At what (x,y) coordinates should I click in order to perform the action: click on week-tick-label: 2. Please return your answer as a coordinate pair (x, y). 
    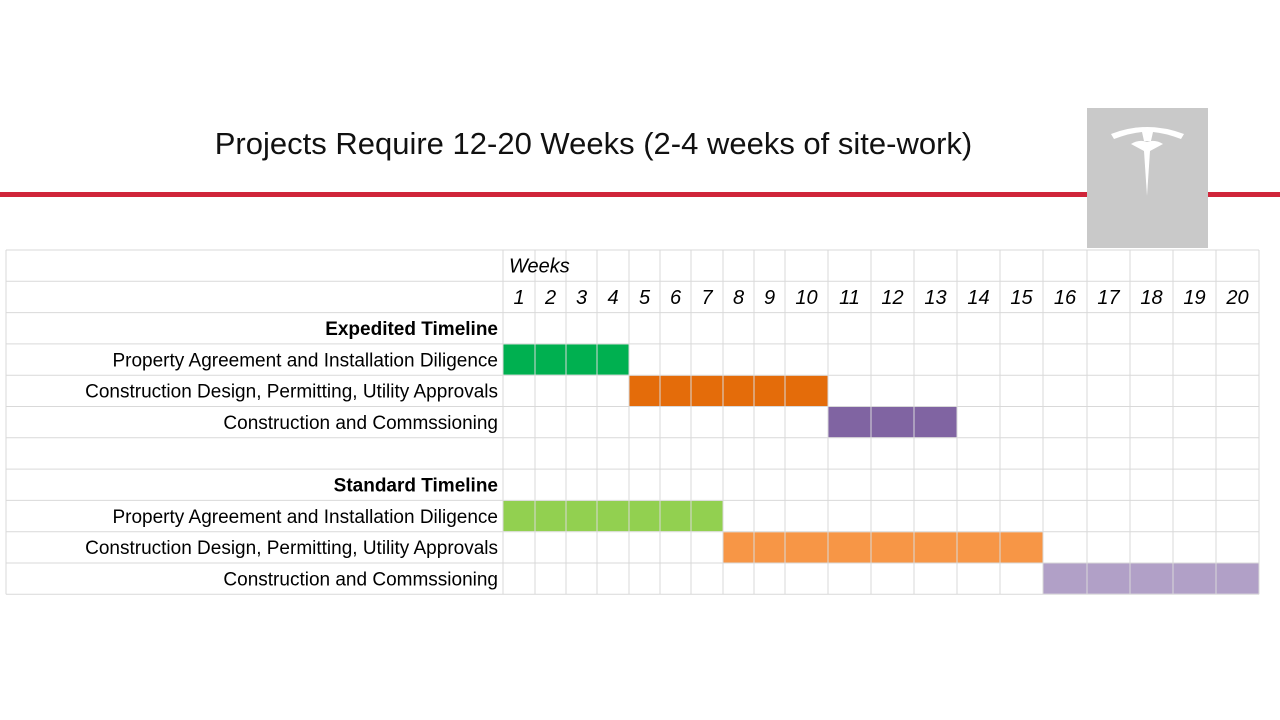
    Looking at the image, I should click on (550, 298).